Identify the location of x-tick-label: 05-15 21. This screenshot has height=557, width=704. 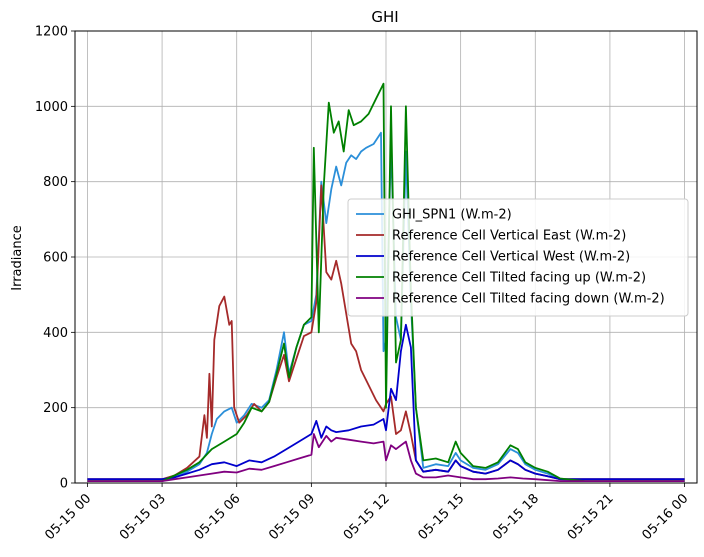
(591, 517).